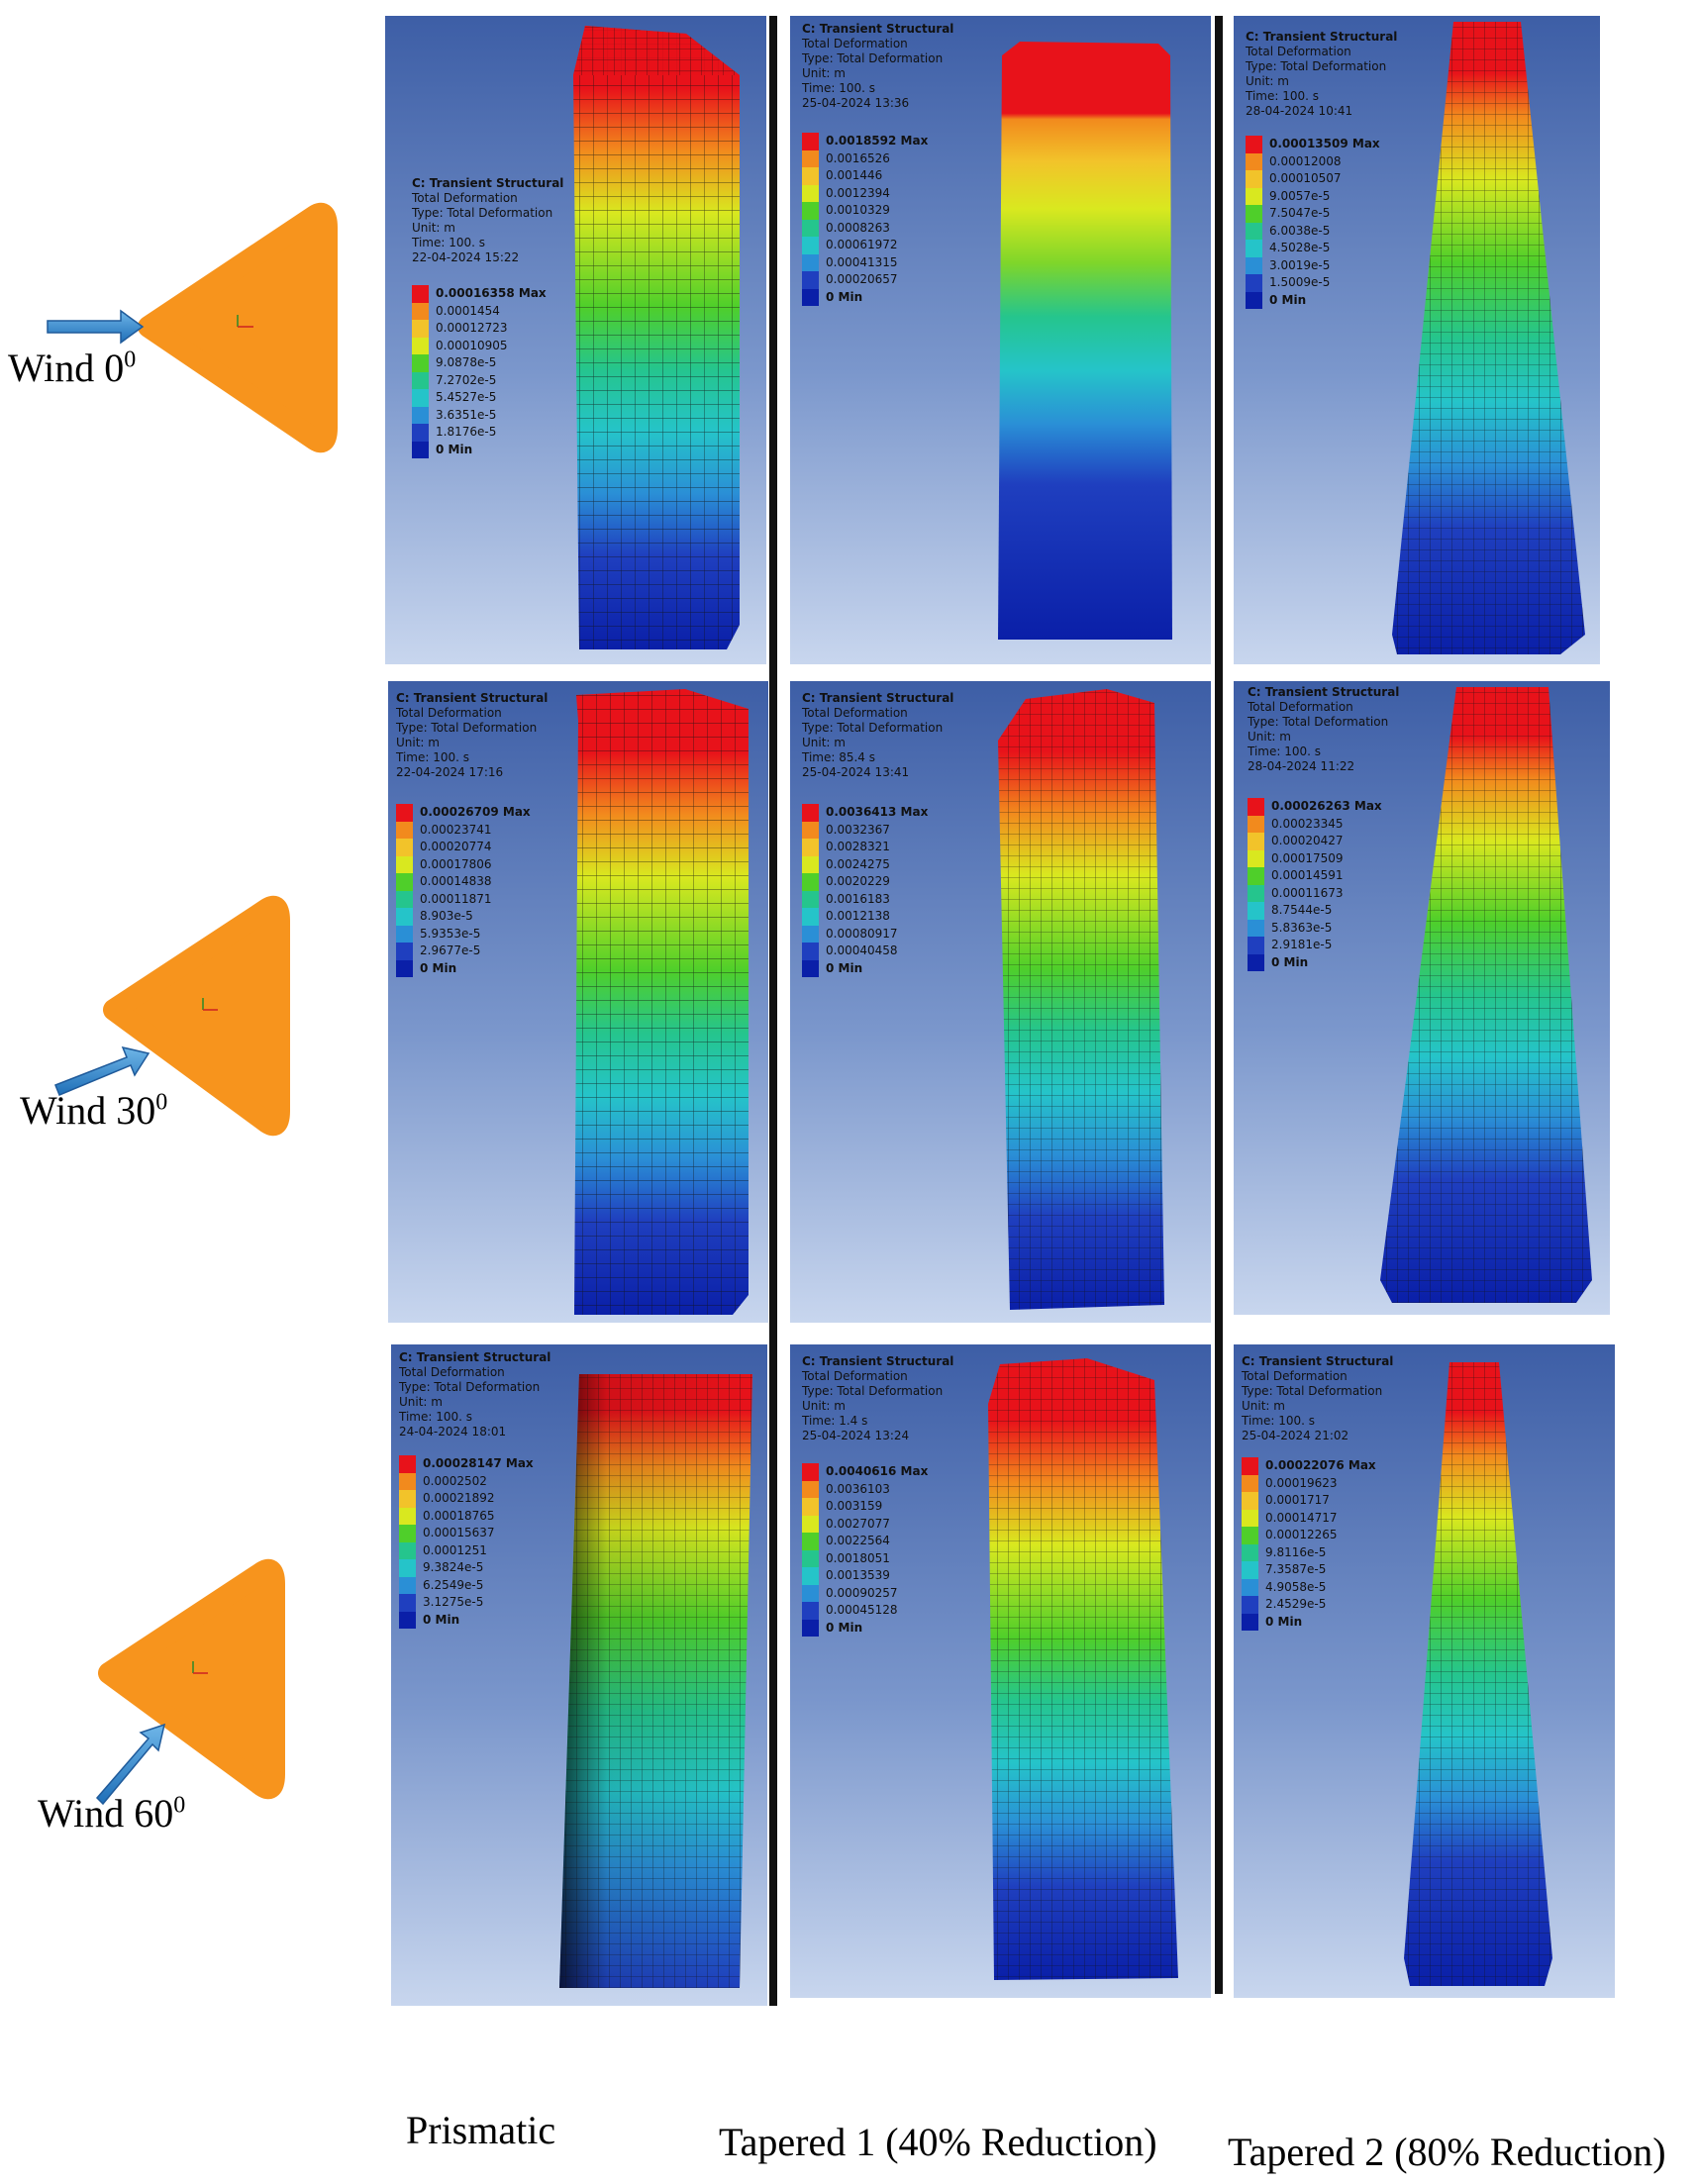  What do you see at coordinates (1300, 195) in the screenshot?
I see `legend-value: 9.0057e-5` at bounding box center [1300, 195].